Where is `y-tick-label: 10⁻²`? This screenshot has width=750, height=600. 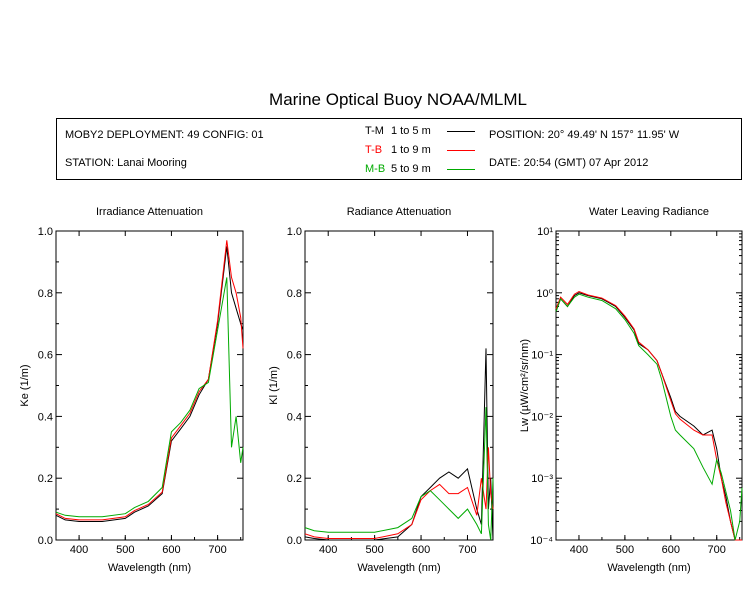
y-tick-label: 10⁻² is located at coordinates (542, 417).